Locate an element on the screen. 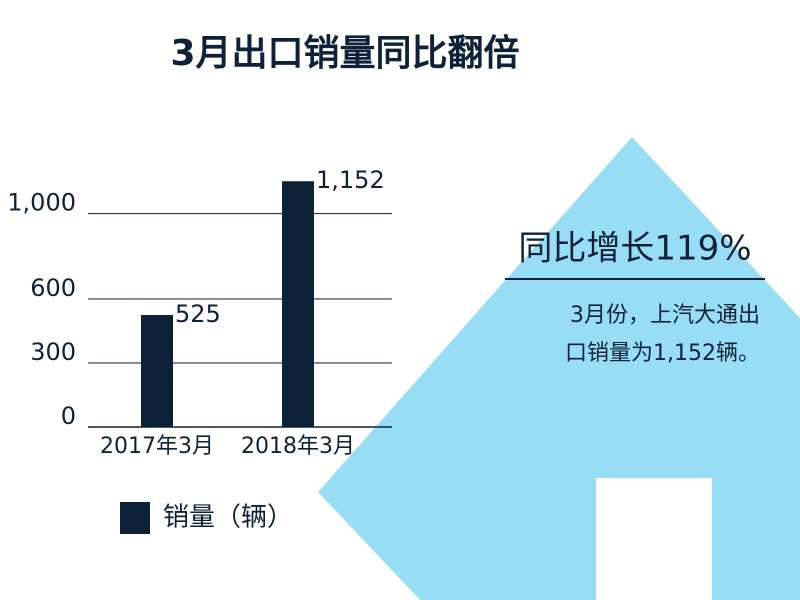 The height and width of the screenshot is (600, 800). y-tick-label: 0 is located at coordinates (68, 416).